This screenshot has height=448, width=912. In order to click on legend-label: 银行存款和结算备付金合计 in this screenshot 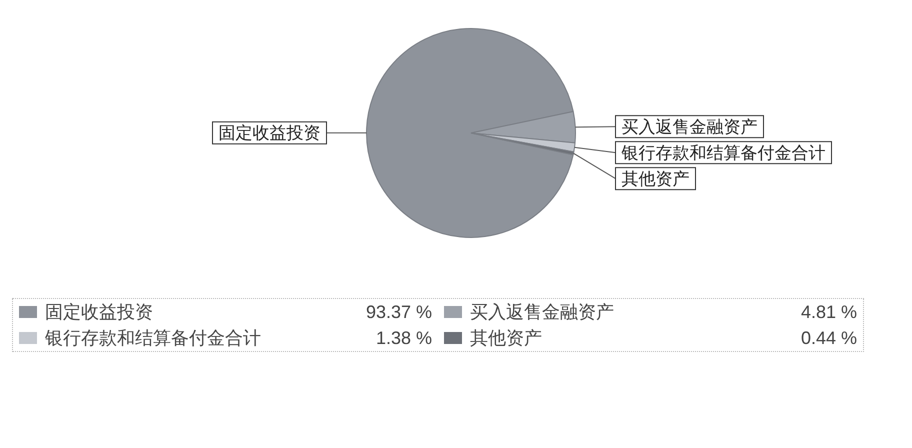, I will do `click(153, 338)`.